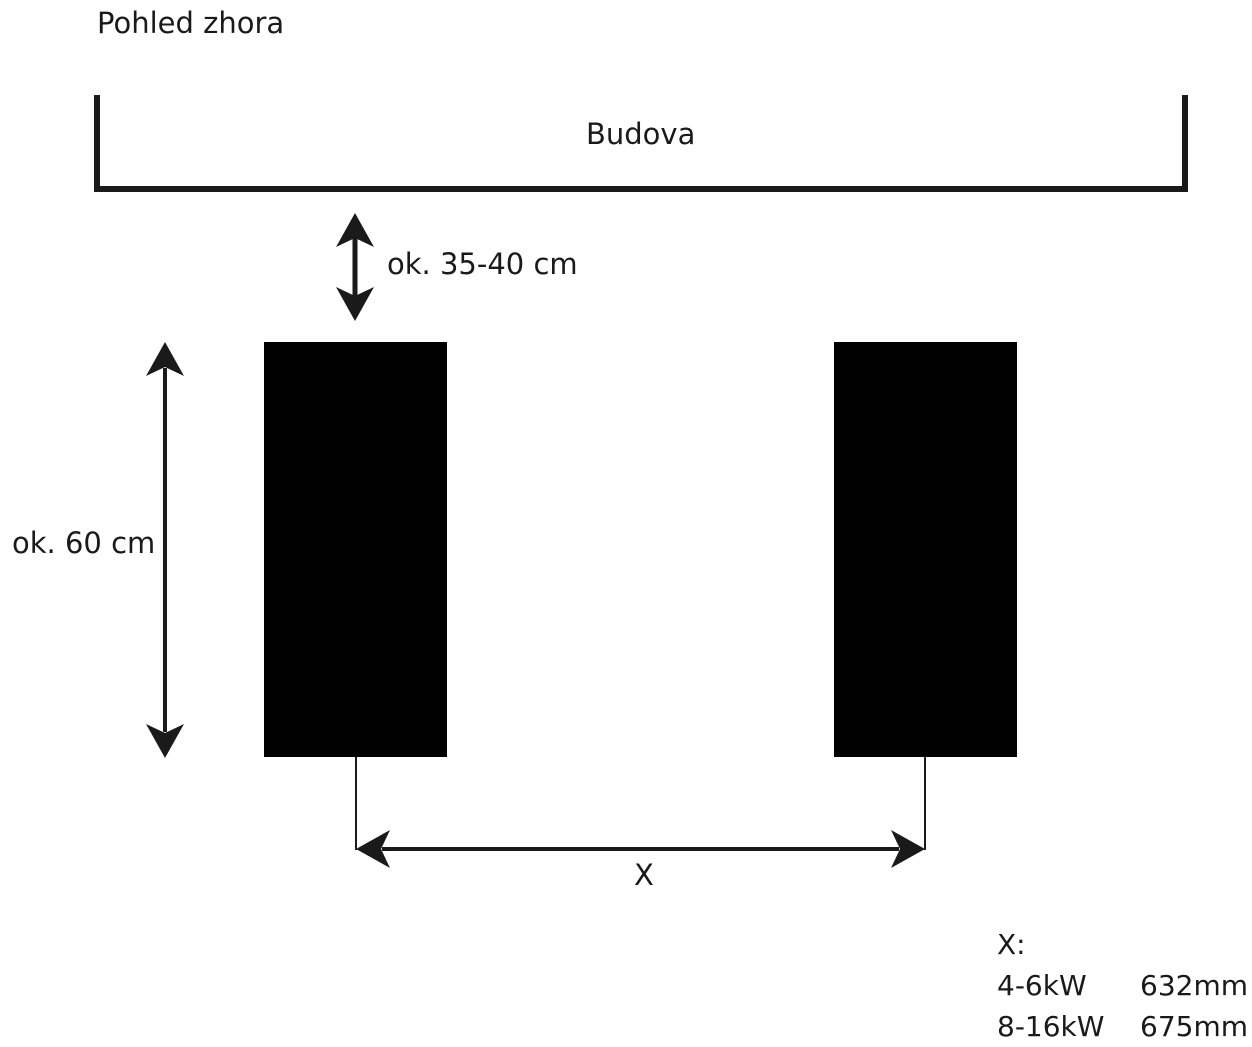 The width and height of the screenshot is (1252, 1047). Describe the element at coordinates (355, 549) in the screenshot. I see `left-unit` at that location.